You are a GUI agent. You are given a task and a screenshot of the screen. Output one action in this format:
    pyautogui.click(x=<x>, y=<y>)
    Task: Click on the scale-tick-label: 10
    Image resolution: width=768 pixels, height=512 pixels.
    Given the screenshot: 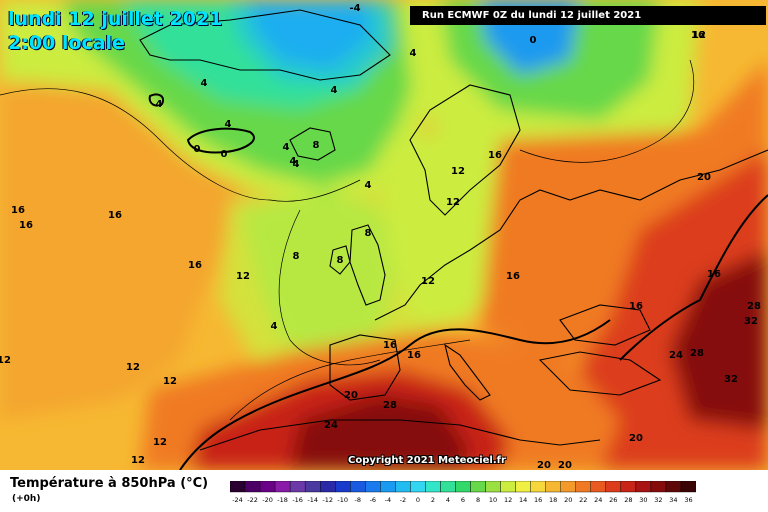 What is the action you would take?
    pyautogui.click(x=493, y=500)
    